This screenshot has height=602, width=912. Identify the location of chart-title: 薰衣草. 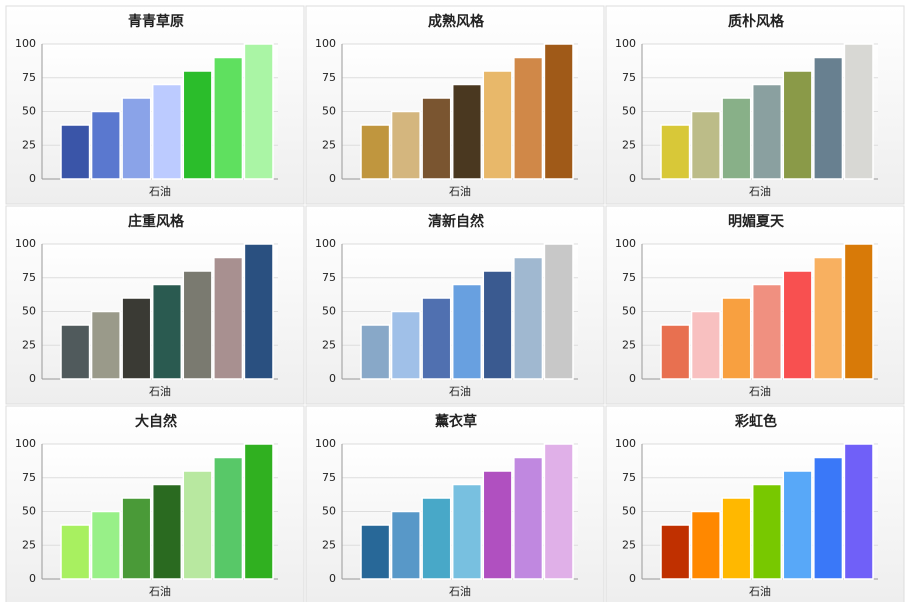
(456, 421).